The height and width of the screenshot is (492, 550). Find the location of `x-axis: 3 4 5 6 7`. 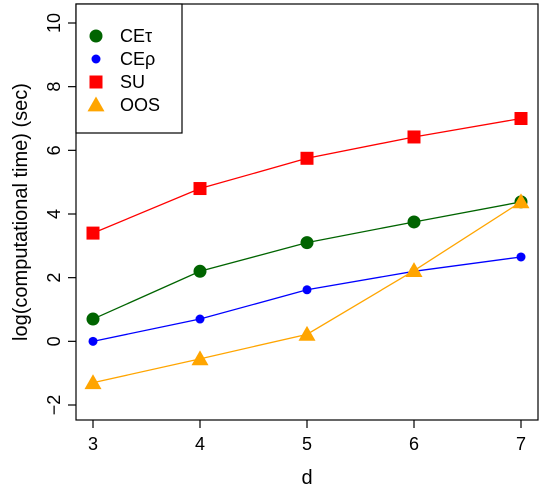

x-axis: 3 4 5 6 7 is located at coordinates (307, 437).